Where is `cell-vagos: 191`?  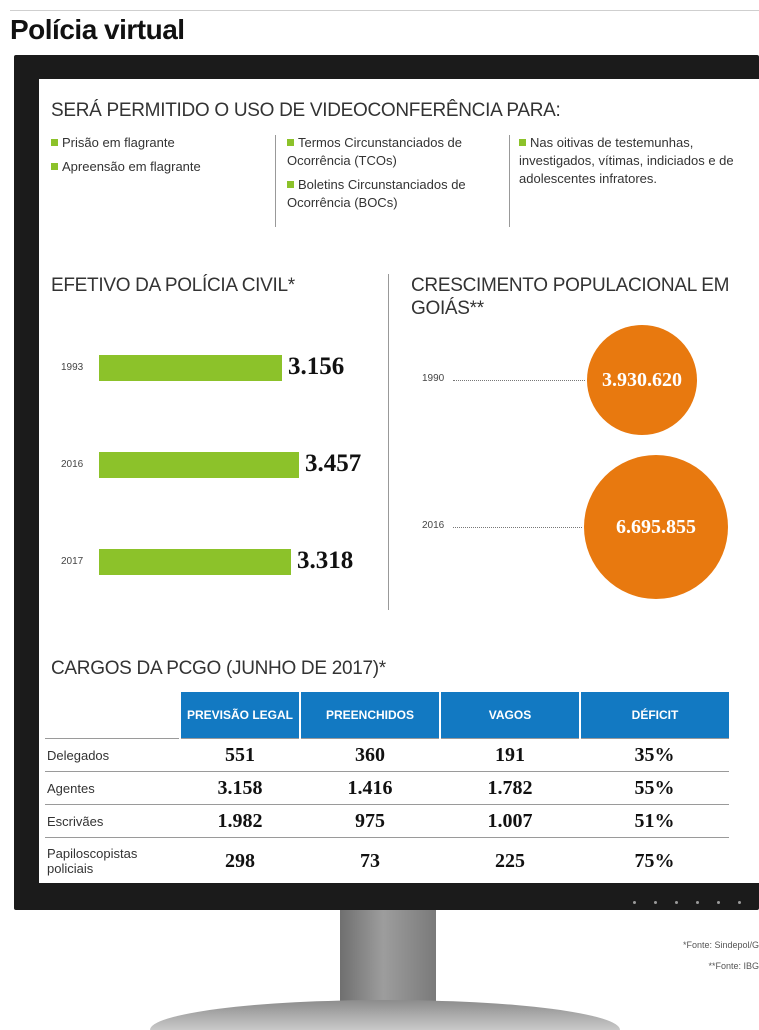 cell-vagos: 191 is located at coordinates (510, 755).